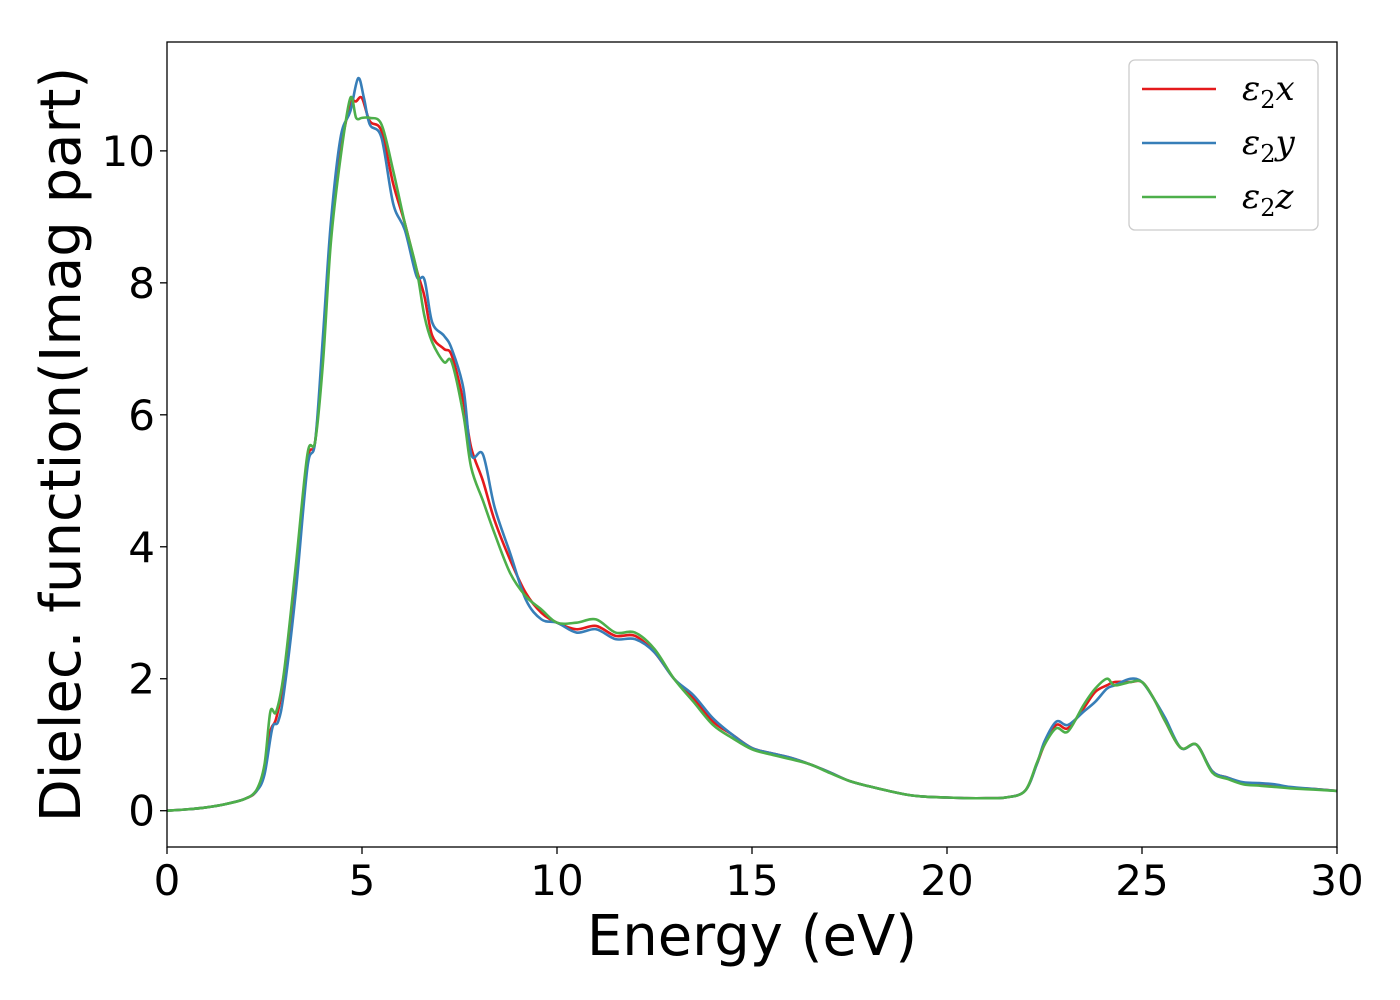  Describe the element at coordinates (128, 151) in the screenshot. I see `y-tick-label: 10` at that location.